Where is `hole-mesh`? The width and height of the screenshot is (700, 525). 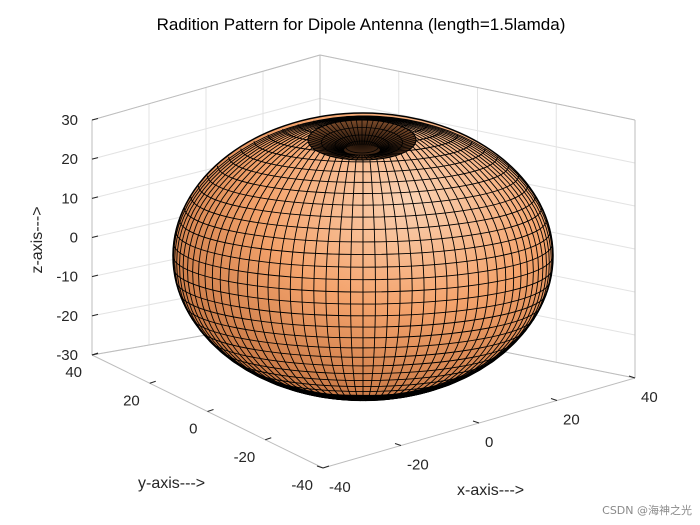
hole-mesh is located at coordinates (362, 140).